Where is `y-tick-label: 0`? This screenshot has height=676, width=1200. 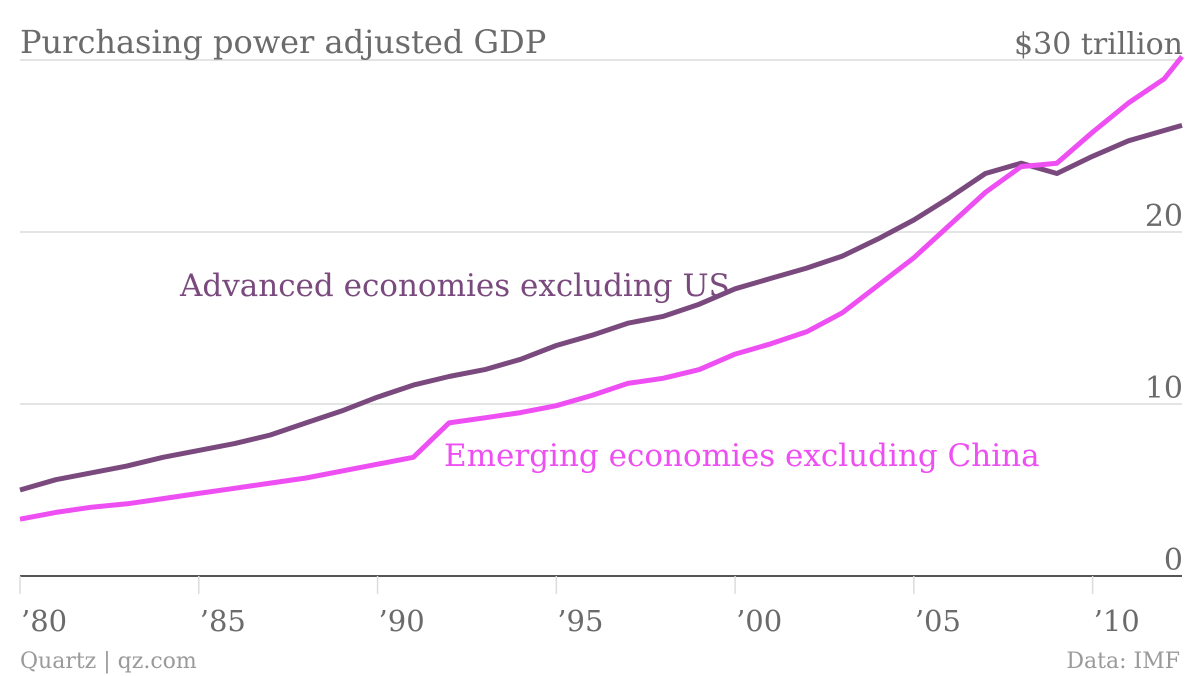 y-tick-label: 0 is located at coordinates (1173, 560).